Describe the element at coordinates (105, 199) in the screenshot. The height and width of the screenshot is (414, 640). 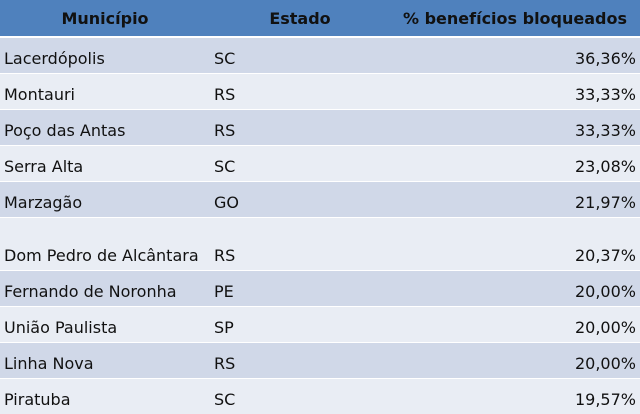
I see `municipio-cell: Marzagão` at that location.